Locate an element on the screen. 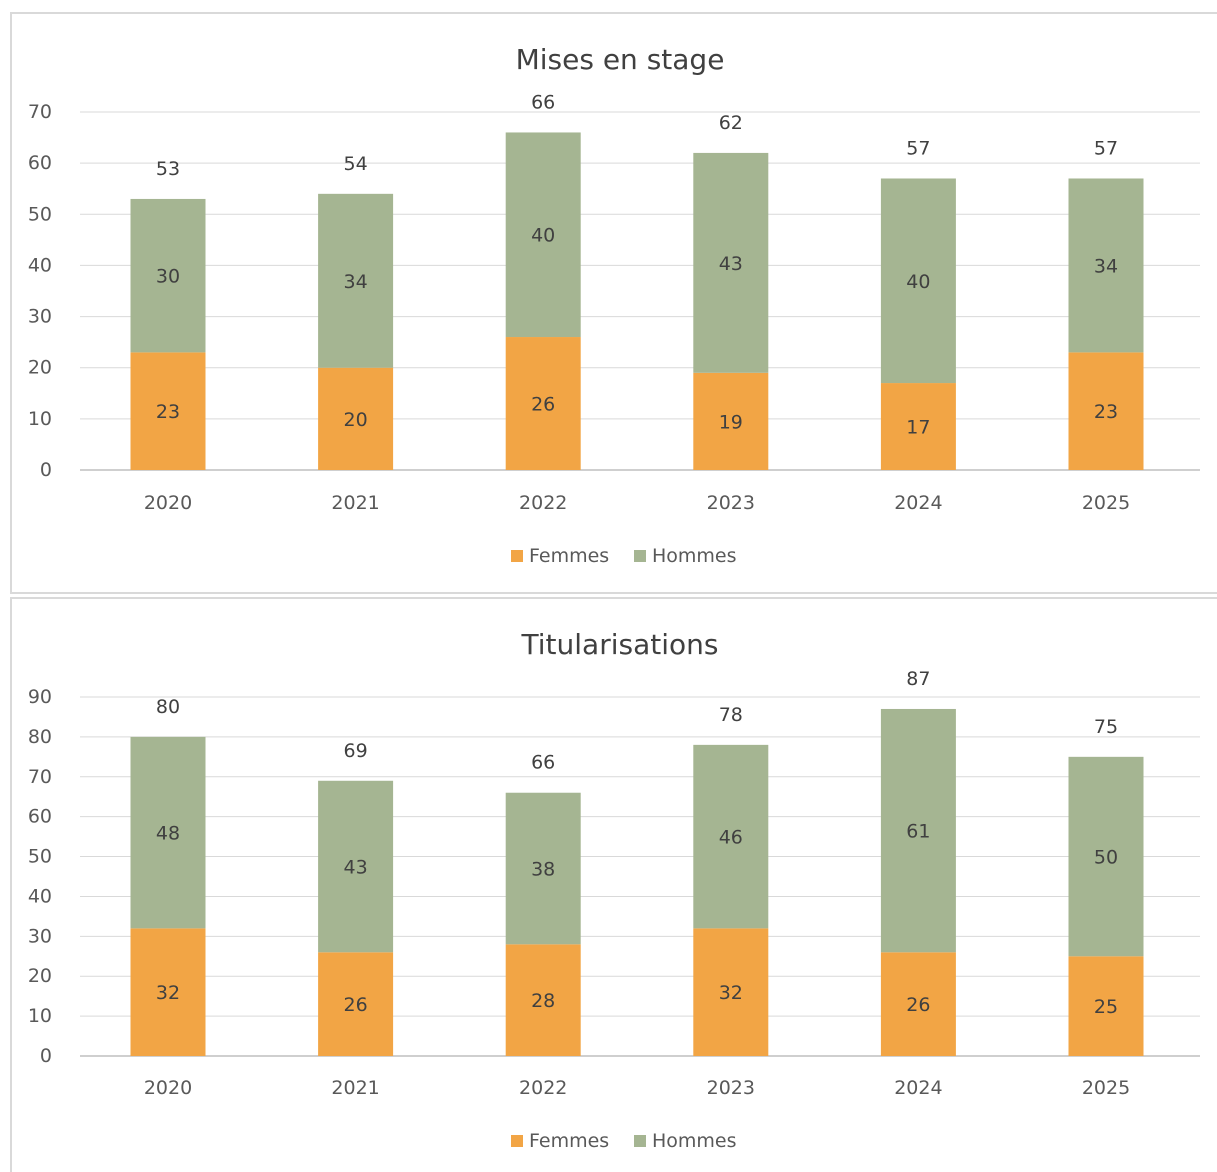 The image size is (1217, 1172). chart2-legend-swatch-femmes is located at coordinates (517, 1141).